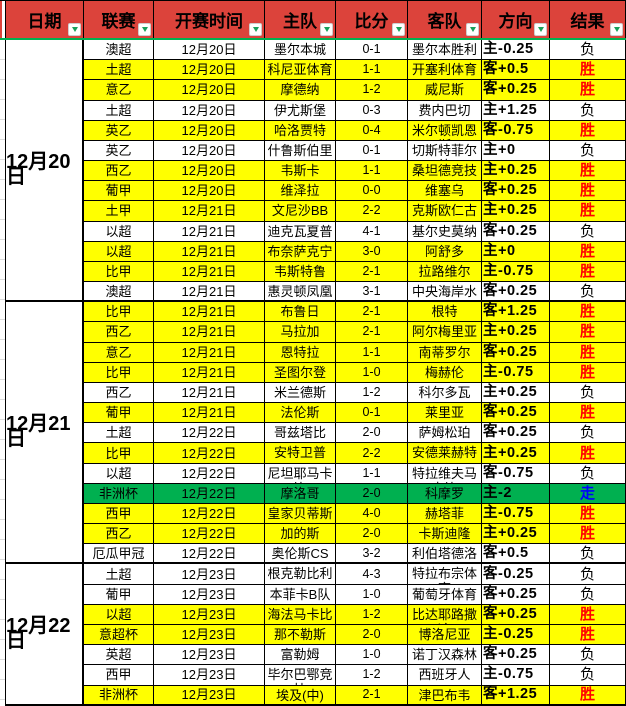  What do you see at coordinates (300, 352) in the screenshot?
I see `home-team-cell: 恩特拉` at bounding box center [300, 352].